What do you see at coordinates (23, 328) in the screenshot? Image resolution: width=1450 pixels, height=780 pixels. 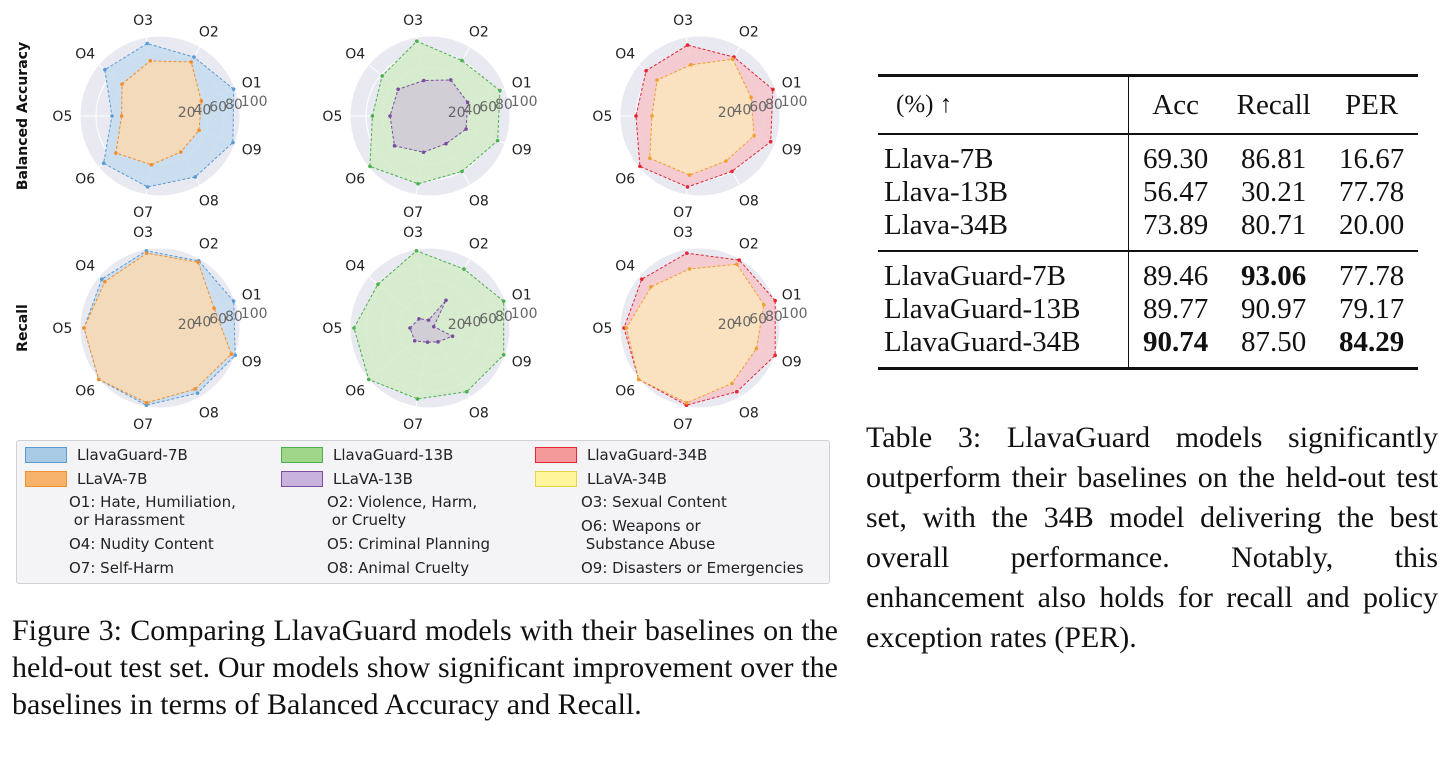 I see `row-label-recall: Recall` at bounding box center [23, 328].